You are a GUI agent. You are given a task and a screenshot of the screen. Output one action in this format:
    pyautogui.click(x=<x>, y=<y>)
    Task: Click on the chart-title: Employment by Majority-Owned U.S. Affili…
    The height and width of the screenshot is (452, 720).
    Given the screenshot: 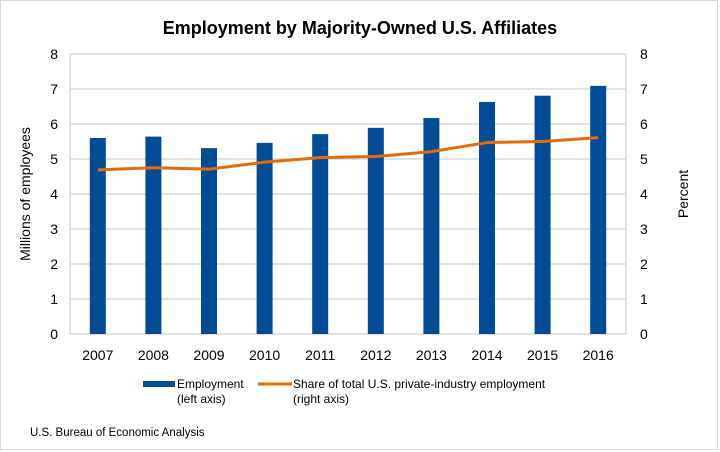 What is the action you would take?
    pyautogui.click(x=360, y=28)
    